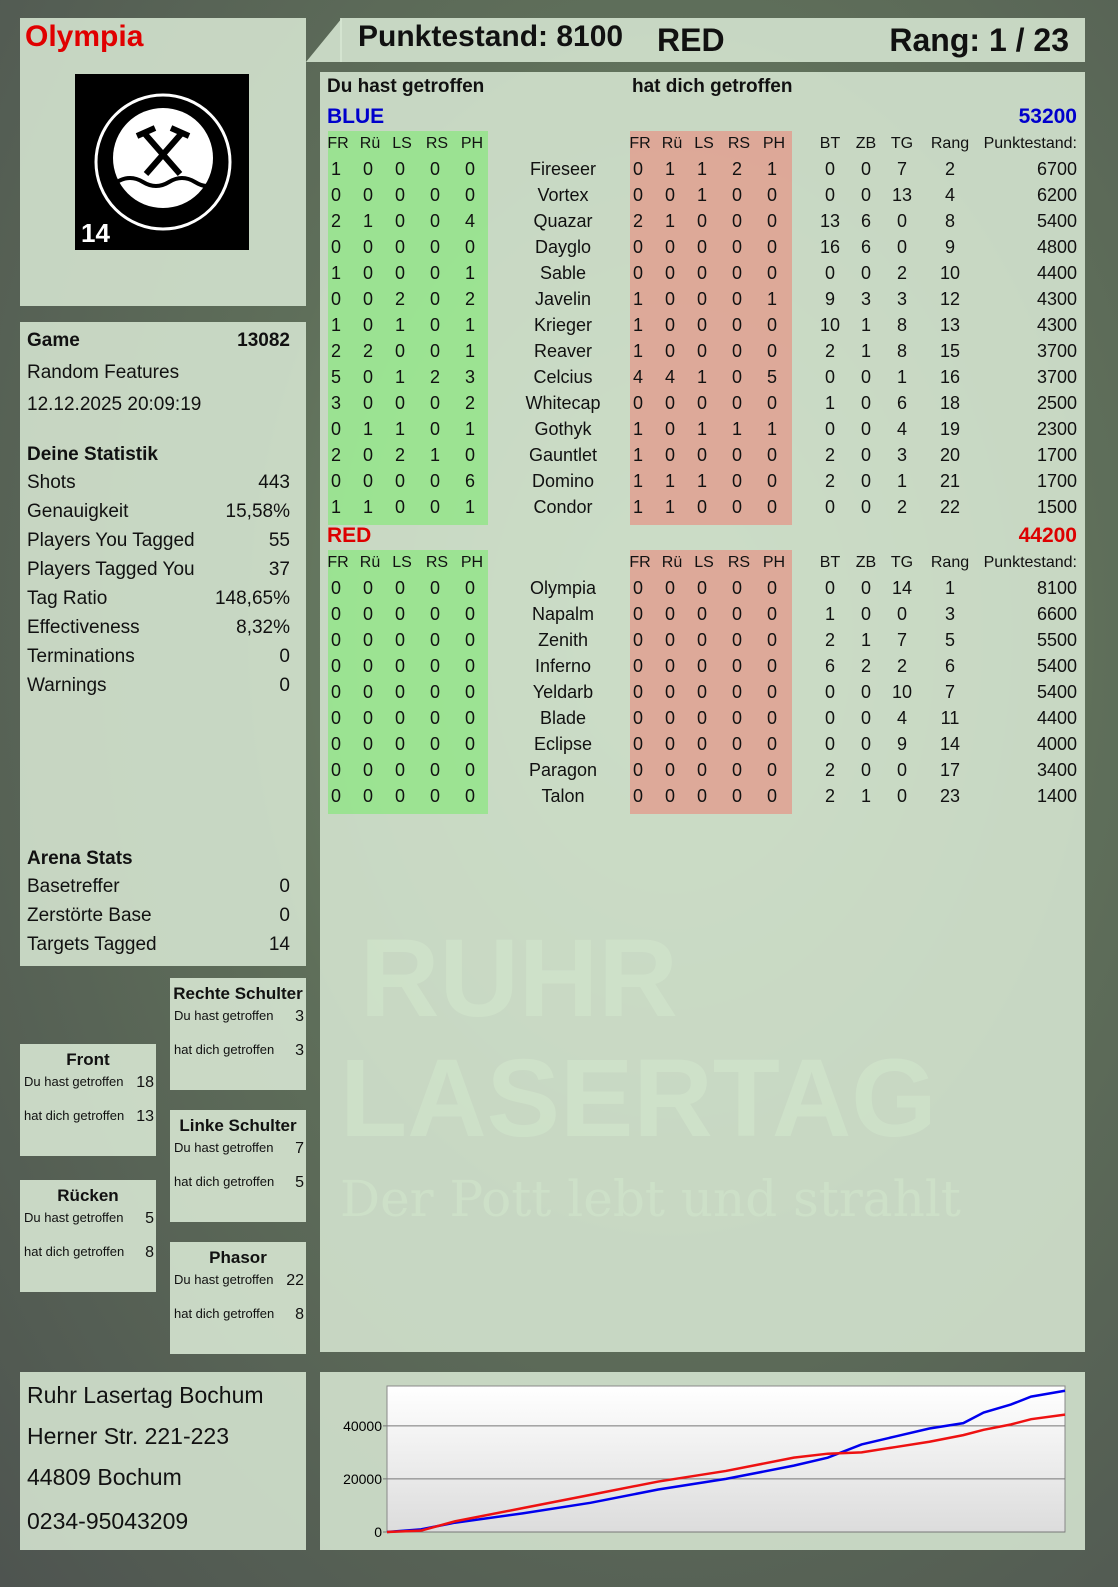 This screenshot has height=1587, width=1118. I want to click on player-name: Whitecap, so click(563, 403).